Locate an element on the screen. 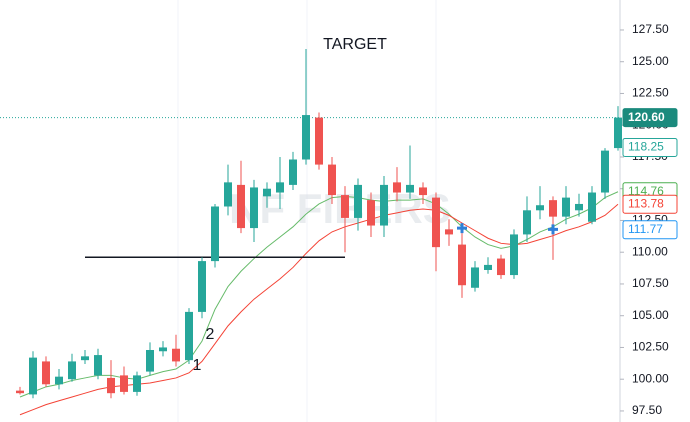  price-label: 120.60 is located at coordinates (646, 117).